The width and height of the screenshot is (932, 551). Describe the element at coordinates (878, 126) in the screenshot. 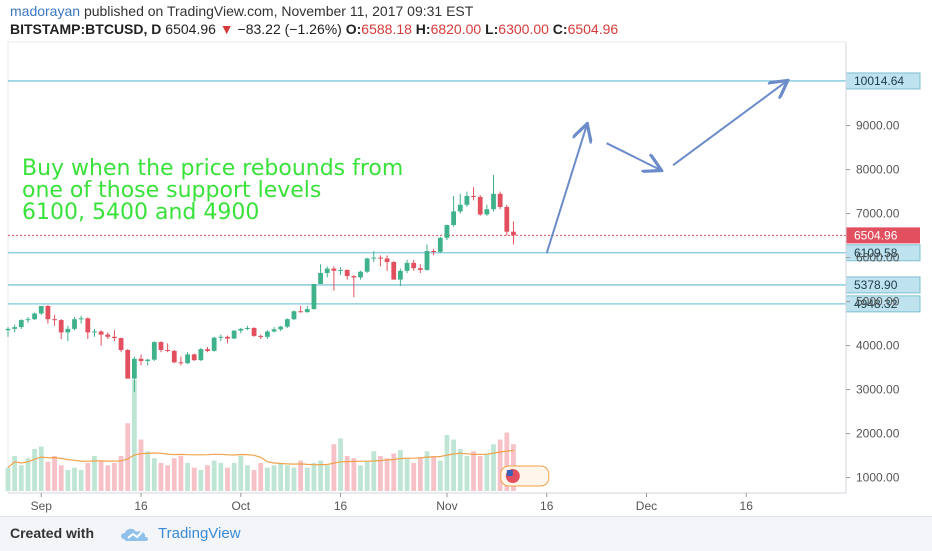

I see `y-tick-label: 9000.00` at that location.